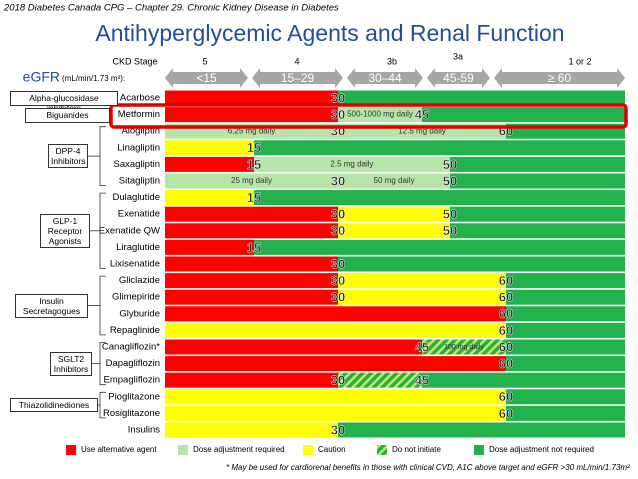 This screenshot has width=638, height=479. Describe the element at coordinates (450, 230) in the screenshot. I see `cutoff-label: 50` at that location.